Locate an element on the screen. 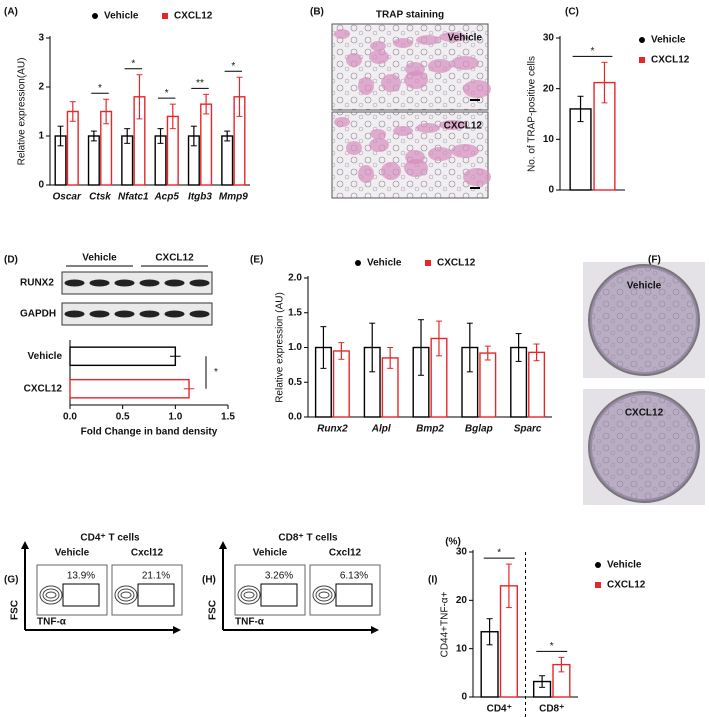 The height and width of the screenshot is (717, 709). x-tick-label: Itgb3 is located at coordinates (200, 197).